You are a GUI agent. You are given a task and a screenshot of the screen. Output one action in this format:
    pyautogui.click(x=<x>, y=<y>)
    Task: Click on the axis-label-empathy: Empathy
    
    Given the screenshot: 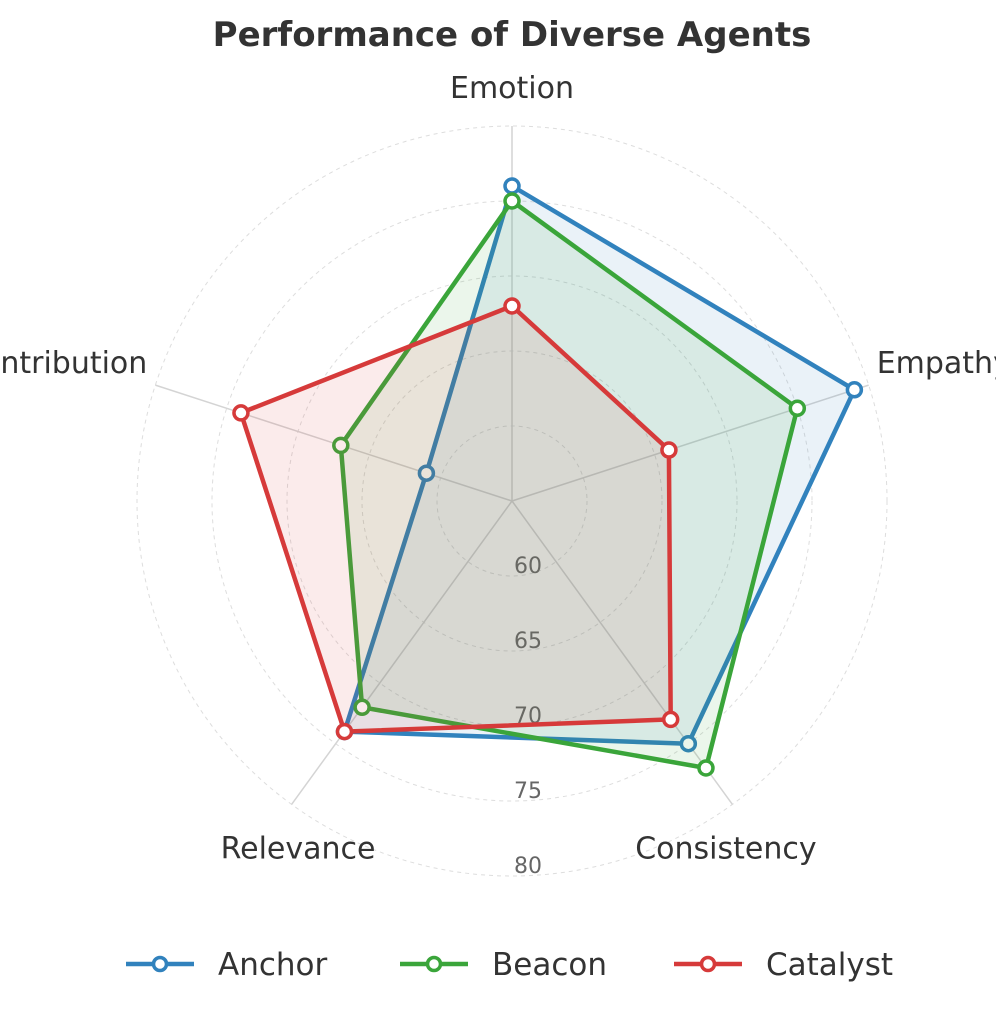 What is the action you would take?
    pyautogui.click(x=936, y=363)
    